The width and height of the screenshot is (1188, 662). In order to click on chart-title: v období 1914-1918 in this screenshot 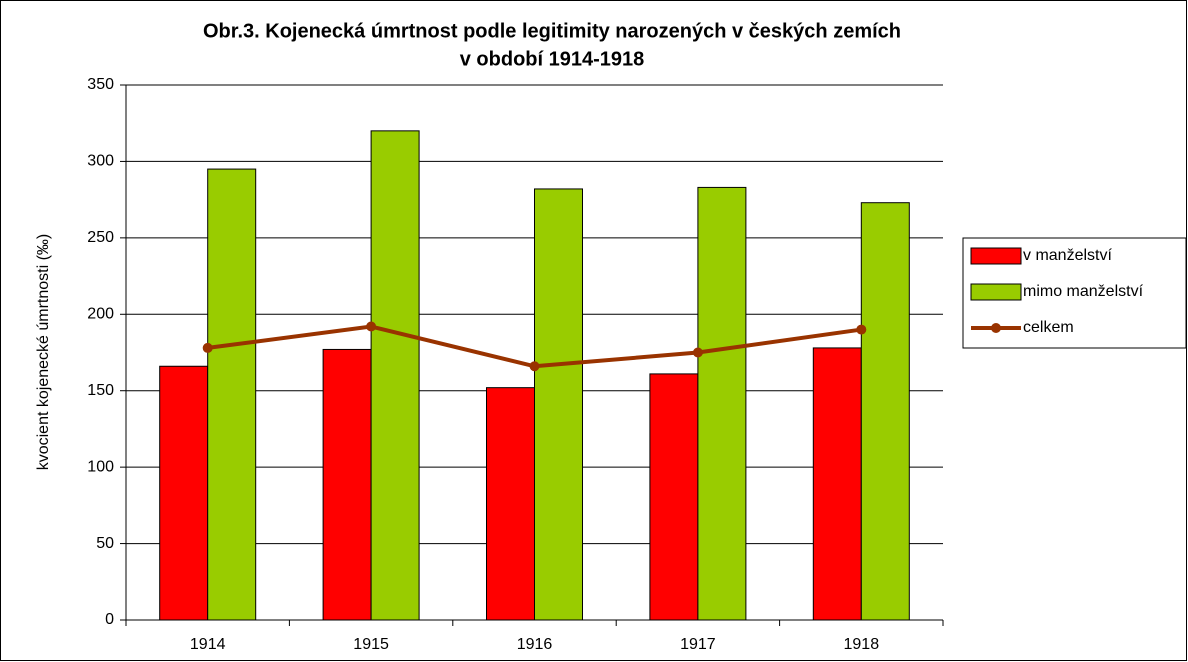, I will do `click(552, 59)`.